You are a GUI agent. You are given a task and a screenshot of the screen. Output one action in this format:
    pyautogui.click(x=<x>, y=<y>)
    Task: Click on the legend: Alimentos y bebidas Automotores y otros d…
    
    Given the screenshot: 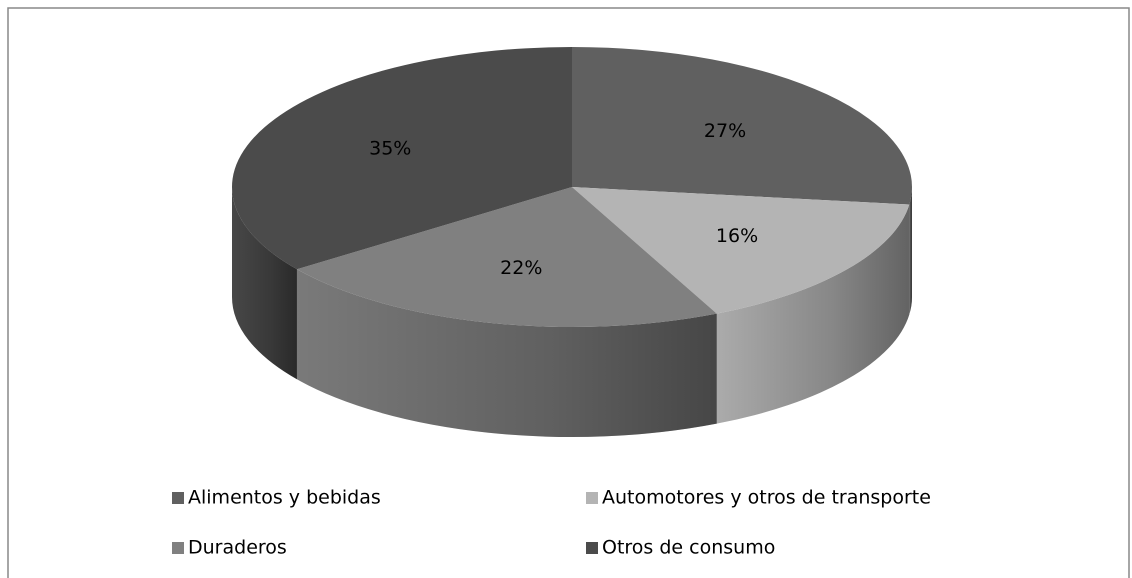 What is the action you would take?
    pyautogui.click(x=551, y=523)
    